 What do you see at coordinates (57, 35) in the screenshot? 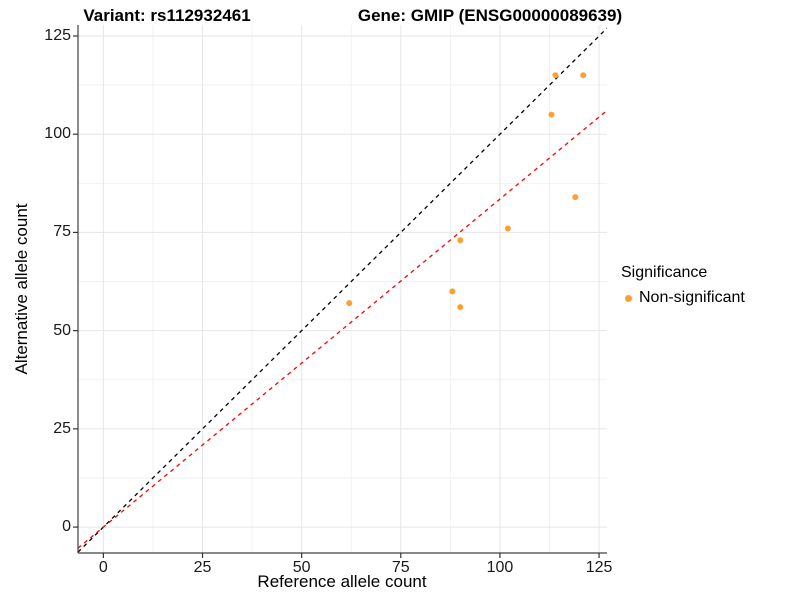
I see `y-tick-label: 125` at bounding box center [57, 35].